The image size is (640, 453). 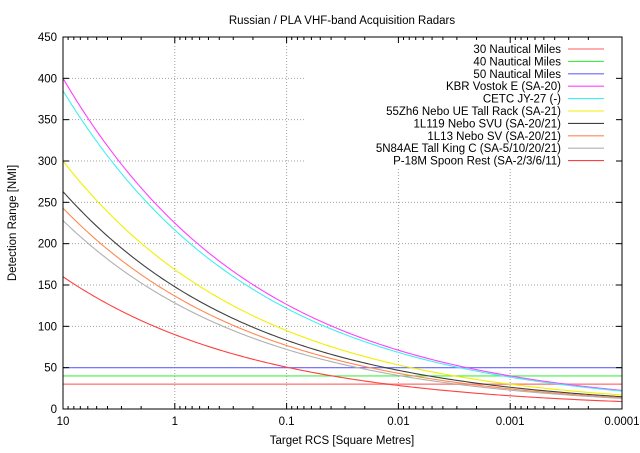 I want to click on y-tick-label: 350, so click(x=47, y=121).